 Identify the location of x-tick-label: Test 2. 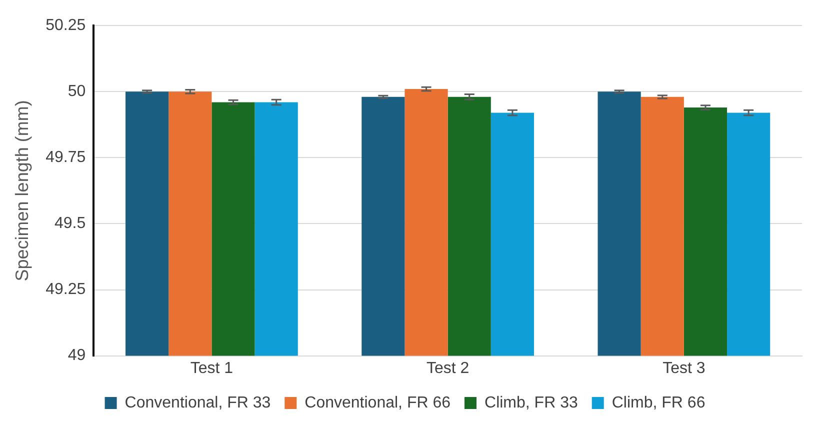
(448, 368).